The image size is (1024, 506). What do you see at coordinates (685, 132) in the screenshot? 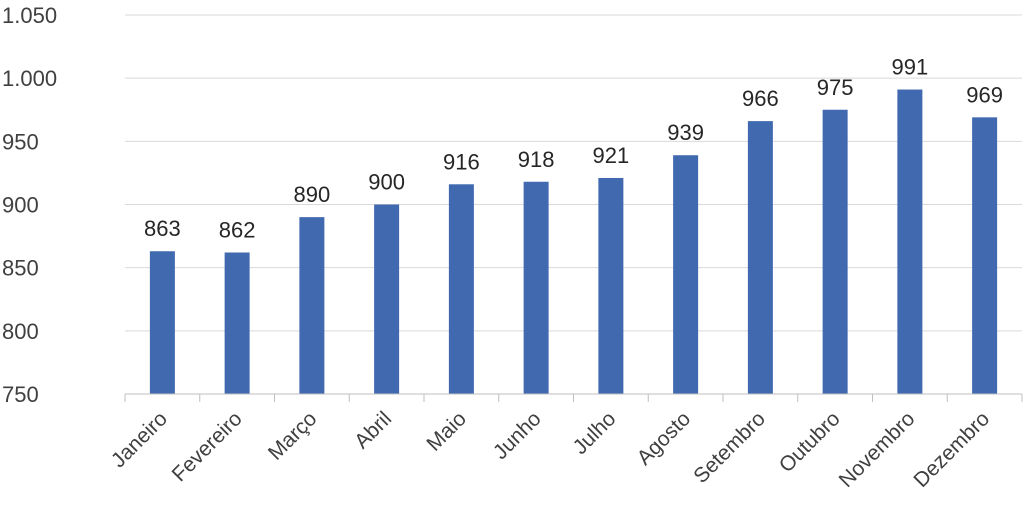
I see `data-label: 939` at bounding box center [685, 132].